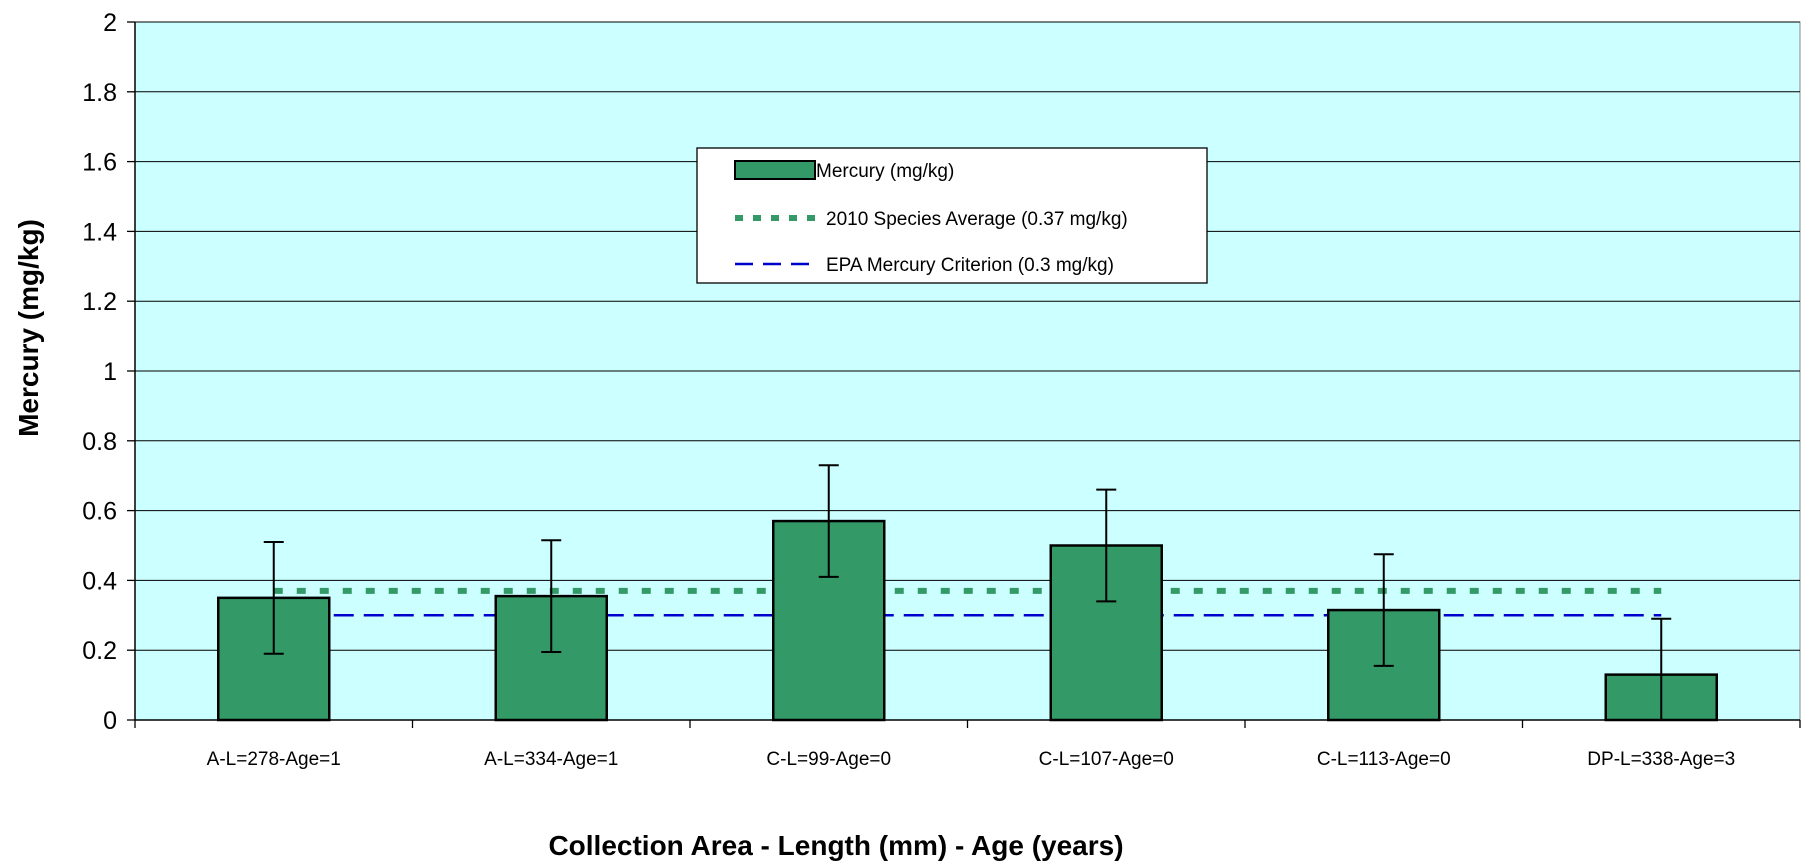 The width and height of the screenshot is (1805, 866). I want to click on x-tick-label: C-L=107-Age=0, so click(1106, 759).